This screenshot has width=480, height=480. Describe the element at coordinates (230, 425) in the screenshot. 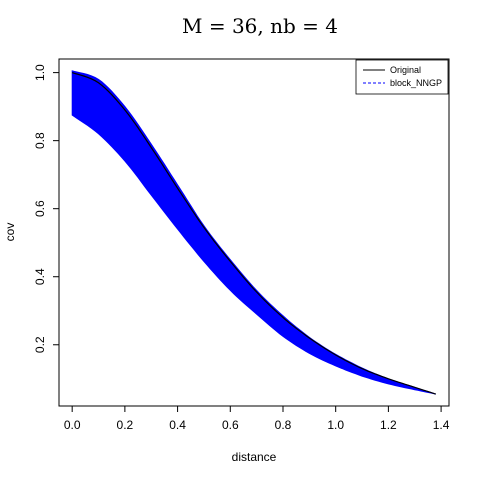

I see `x-tick-label: 0.6` at that location.